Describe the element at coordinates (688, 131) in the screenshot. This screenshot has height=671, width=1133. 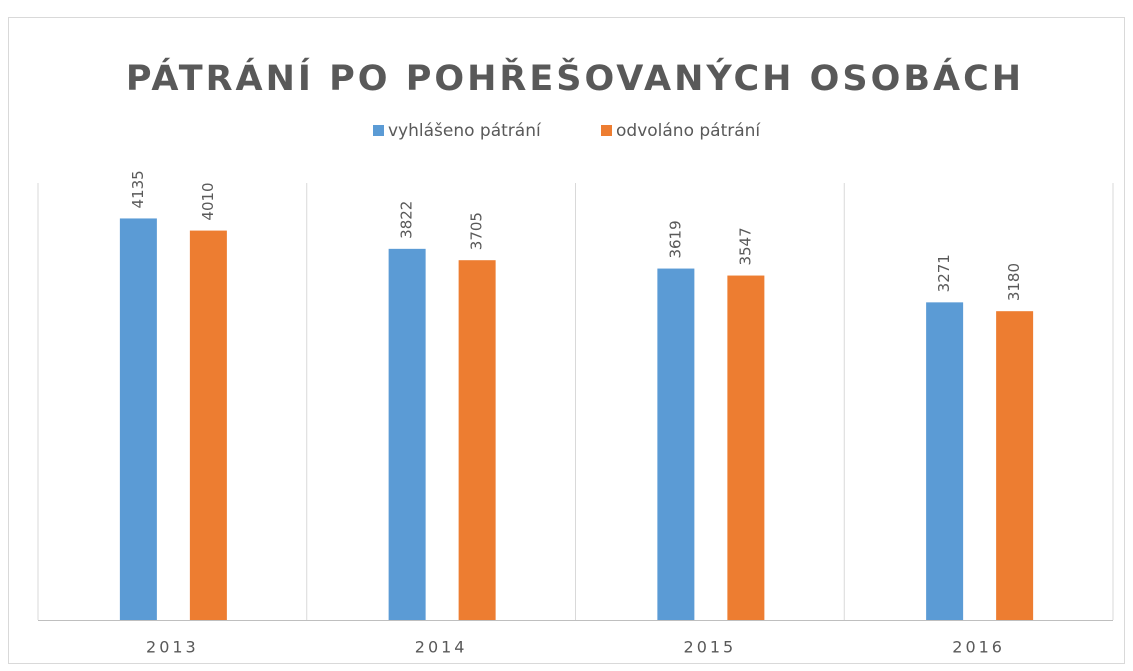
I see `legend-label: odvoláno pátrání` at that location.